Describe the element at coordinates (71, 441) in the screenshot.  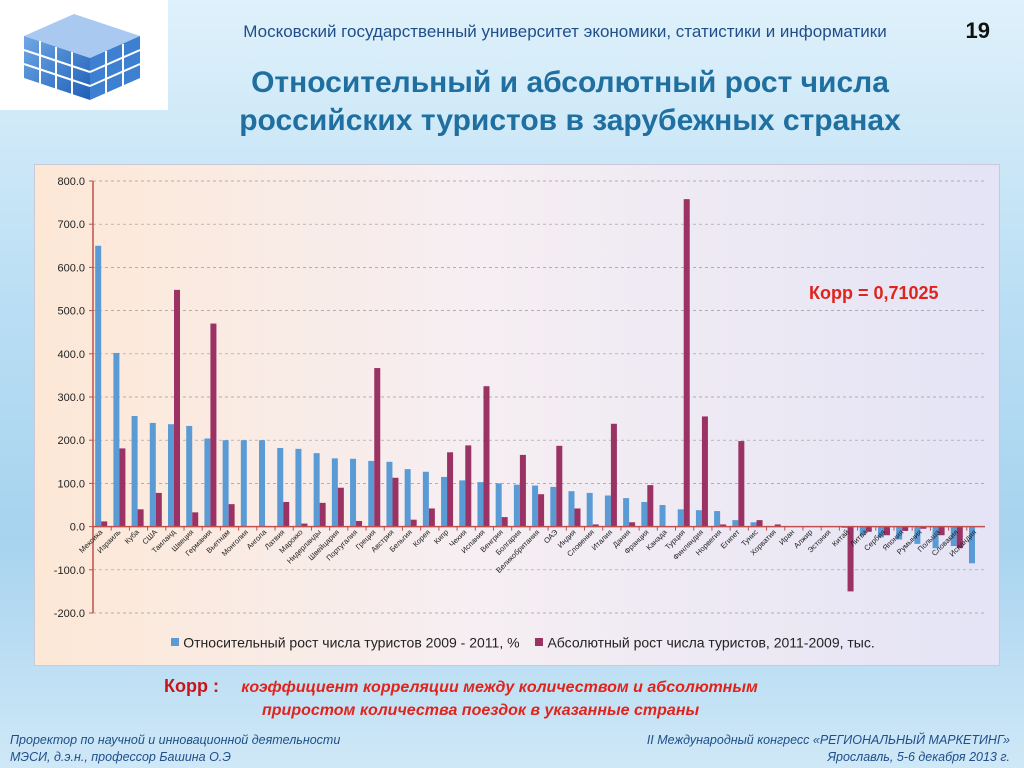
I see `y-tick-label: 200.0` at that location.